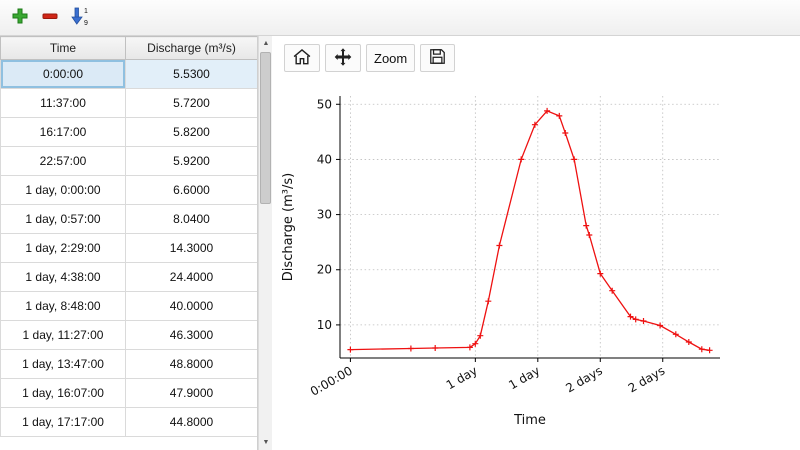 This screenshot has width=800, height=450. I want to click on table-row: 0:00:00 5.5300, so click(128, 74).